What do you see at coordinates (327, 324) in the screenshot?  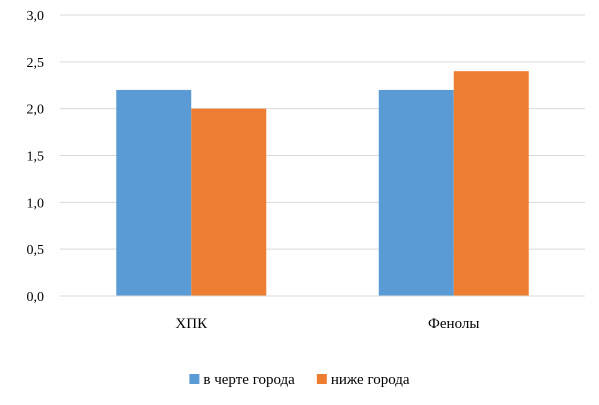 I see `x-axis-category-labels: ХПК Фенолы` at bounding box center [327, 324].